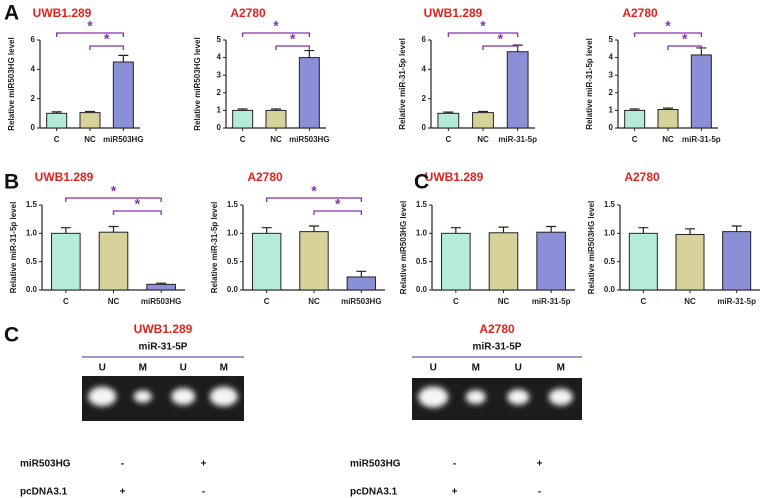 This screenshot has width=778, height=498. I want to click on x-tick-label: NC, so click(90, 139).